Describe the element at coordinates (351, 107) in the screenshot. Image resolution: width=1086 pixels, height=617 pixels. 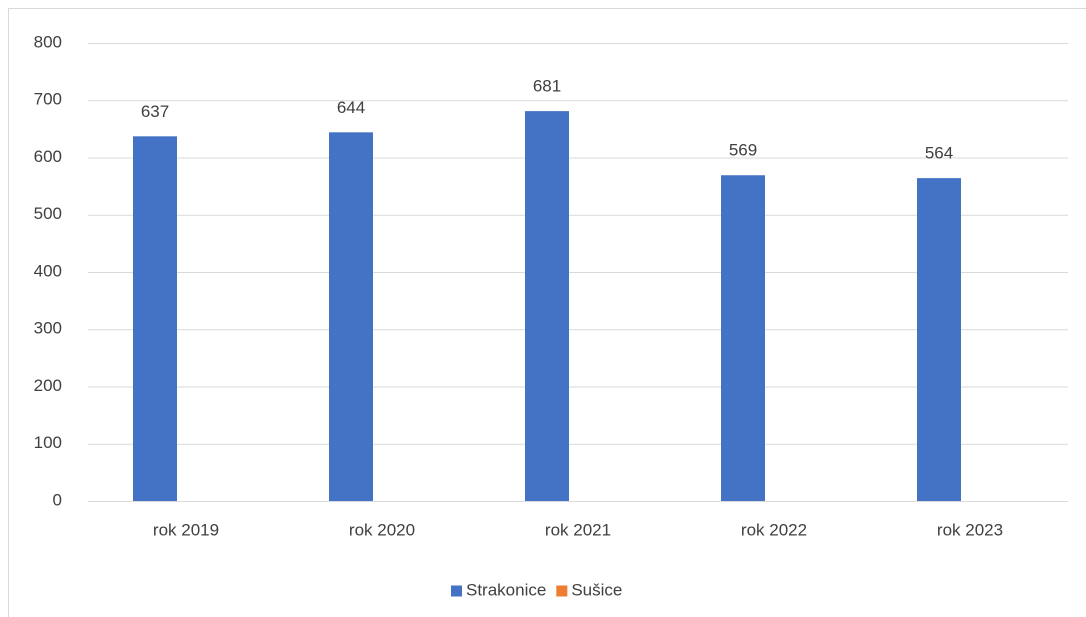
I see `data-label: 644` at that location.